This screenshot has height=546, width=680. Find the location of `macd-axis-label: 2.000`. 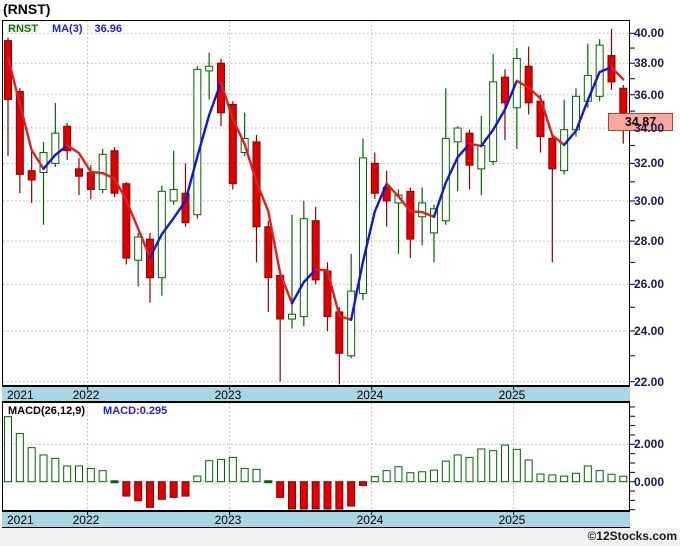

macd-axis-label: 2.000 is located at coordinates (649, 444).